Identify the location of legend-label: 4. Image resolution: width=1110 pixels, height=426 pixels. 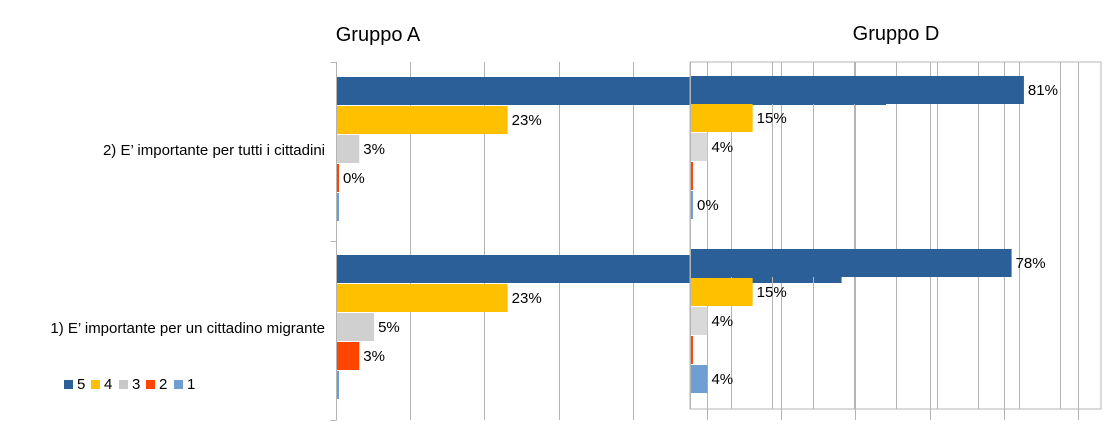
(108, 384).